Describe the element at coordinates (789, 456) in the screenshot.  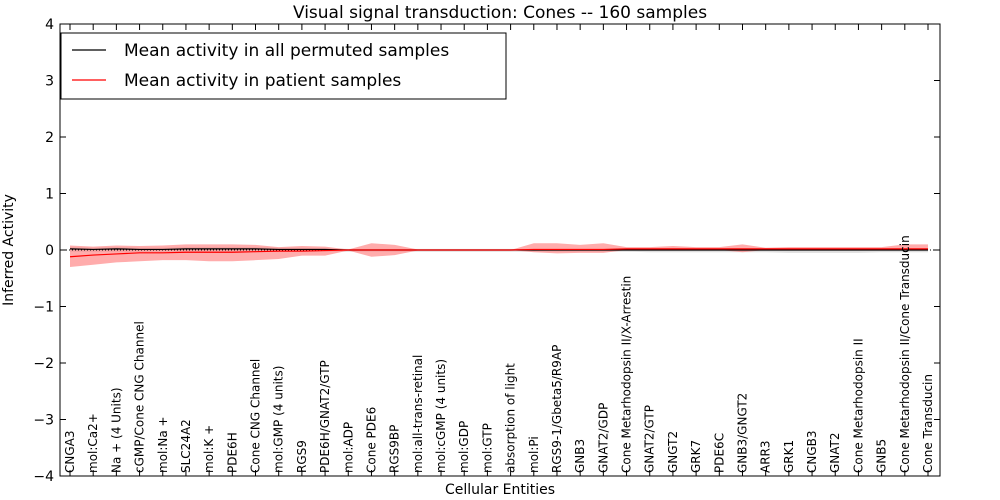
I see `x-category-label: GRK1` at that location.